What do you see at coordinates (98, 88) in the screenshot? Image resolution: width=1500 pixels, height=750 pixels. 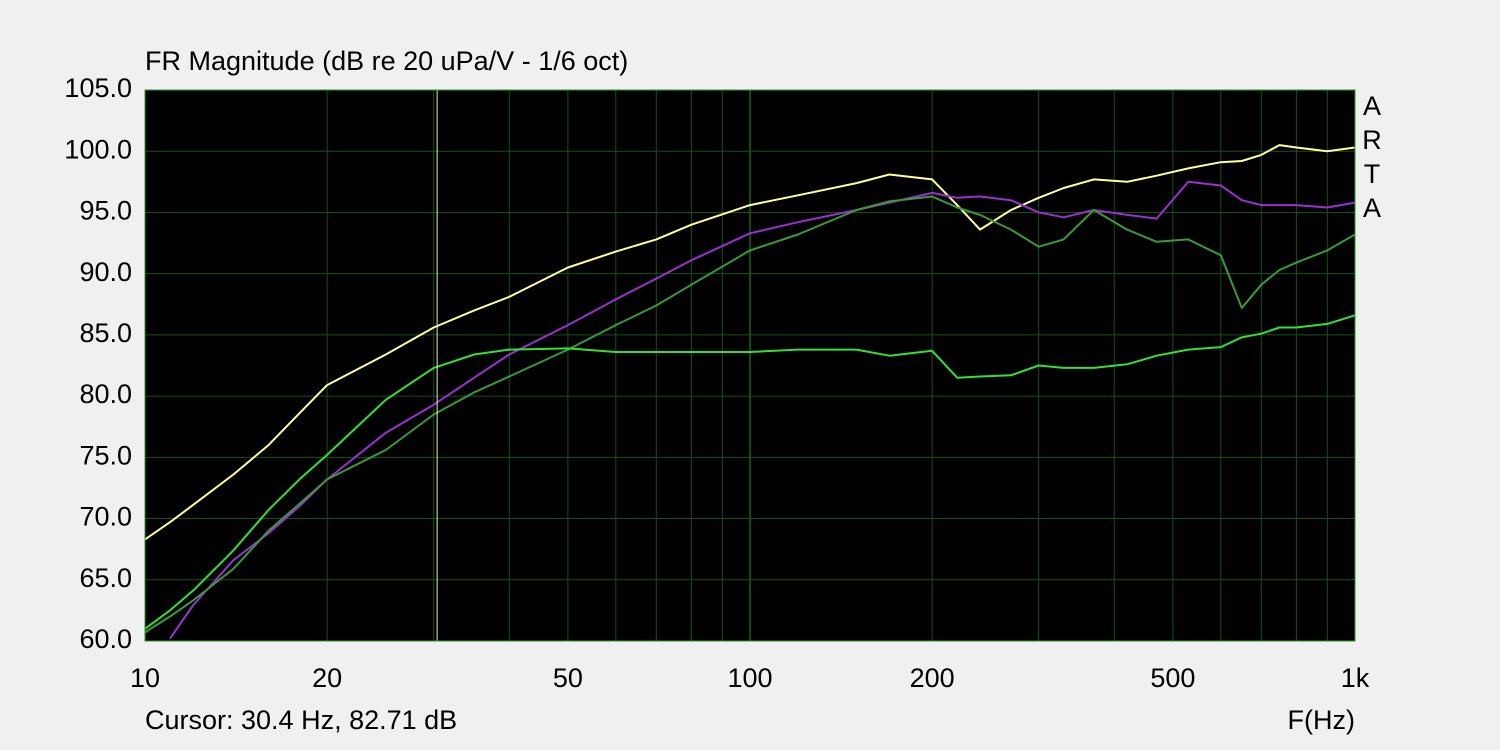 I see `y-tick-label: 105.0` at bounding box center [98, 88].